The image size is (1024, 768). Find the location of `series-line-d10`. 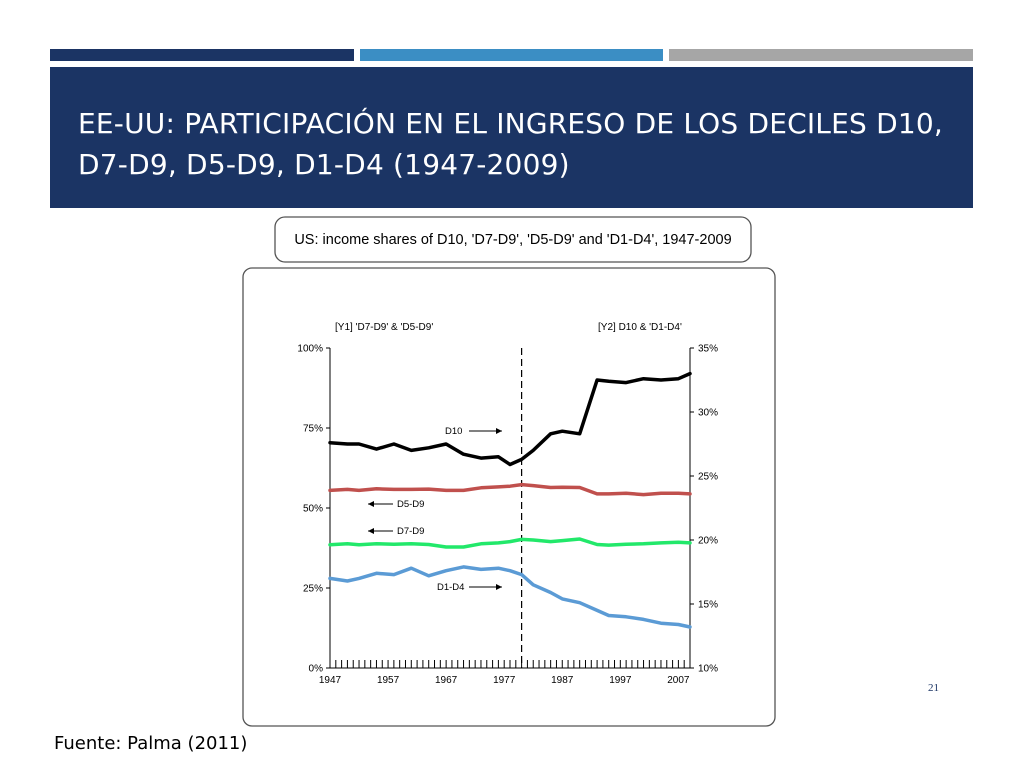

series-line-d10 is located at coordinates (510, 419).